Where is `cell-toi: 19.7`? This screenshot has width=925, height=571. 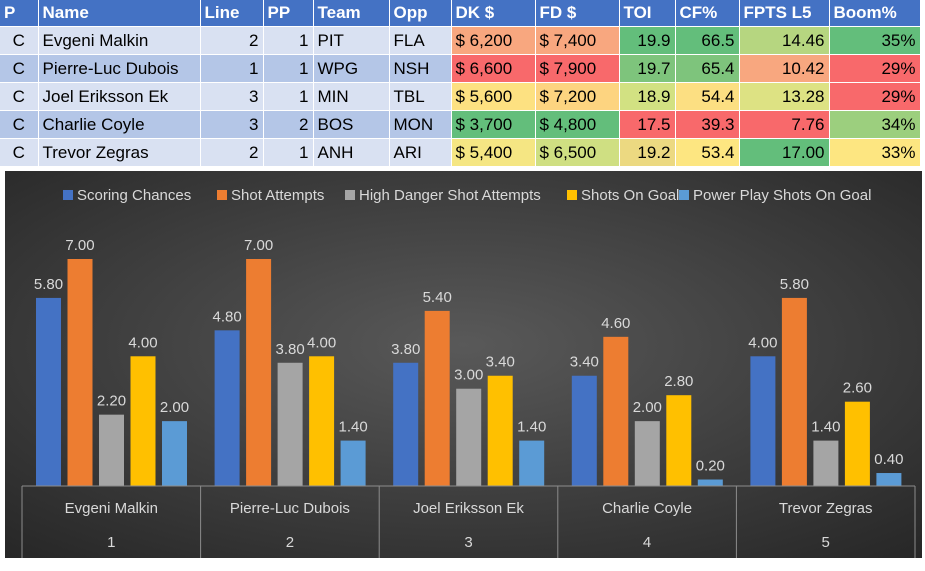
cell-toi: 19.7 is located at coordinates (647, 68).